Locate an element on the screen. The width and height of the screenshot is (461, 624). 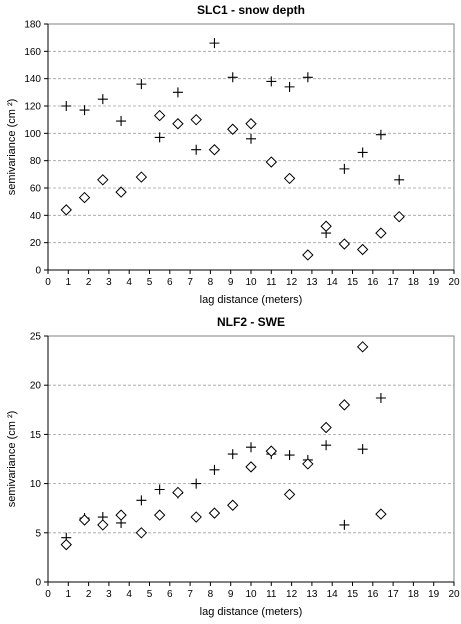
x-tick-label: 17 is located at coordinates (394, 282).